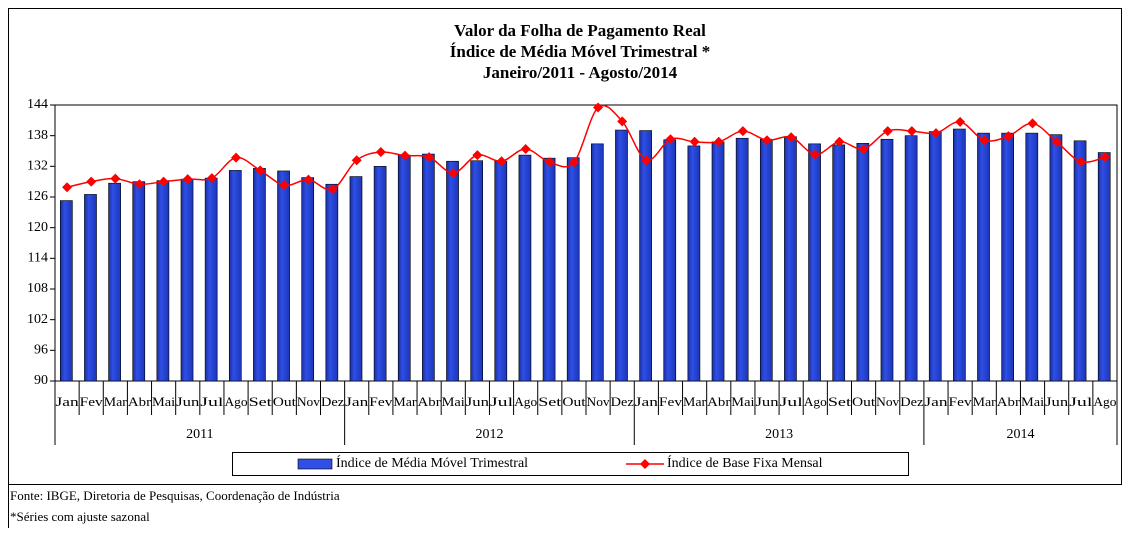 Image resolution: width=1130 pixels, height=533 pixels. What do you see at coordinates (37, 135) in the screenshot?
I see `y-tick-label: 138` at bounding box center [37, 135].